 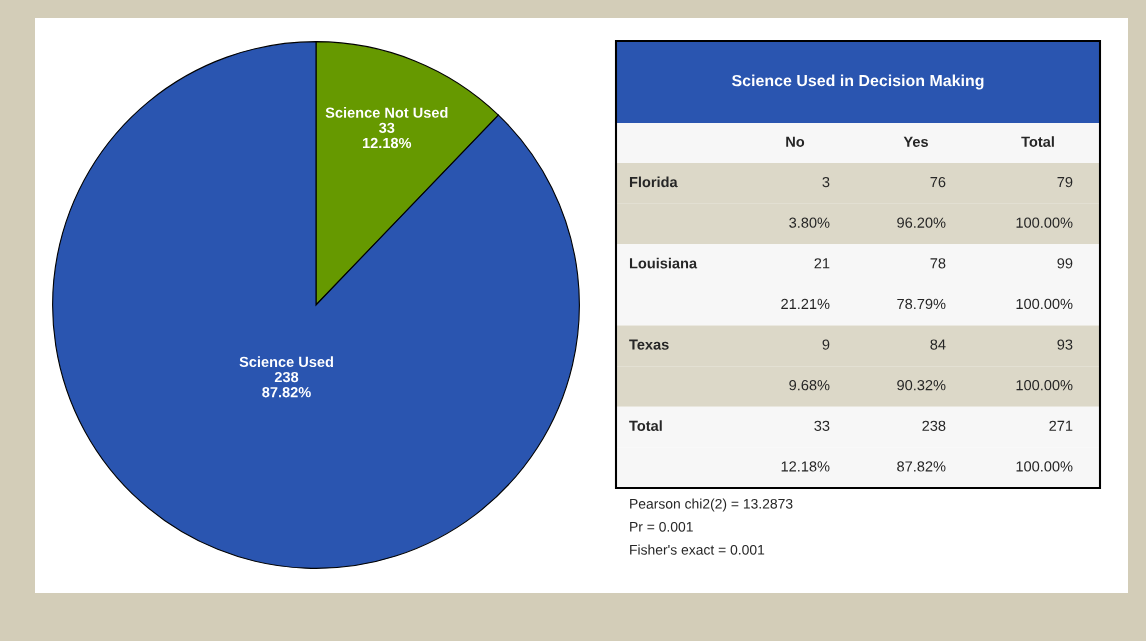 I want to click on slice-label: Science Used, so click(x=286, y=362).